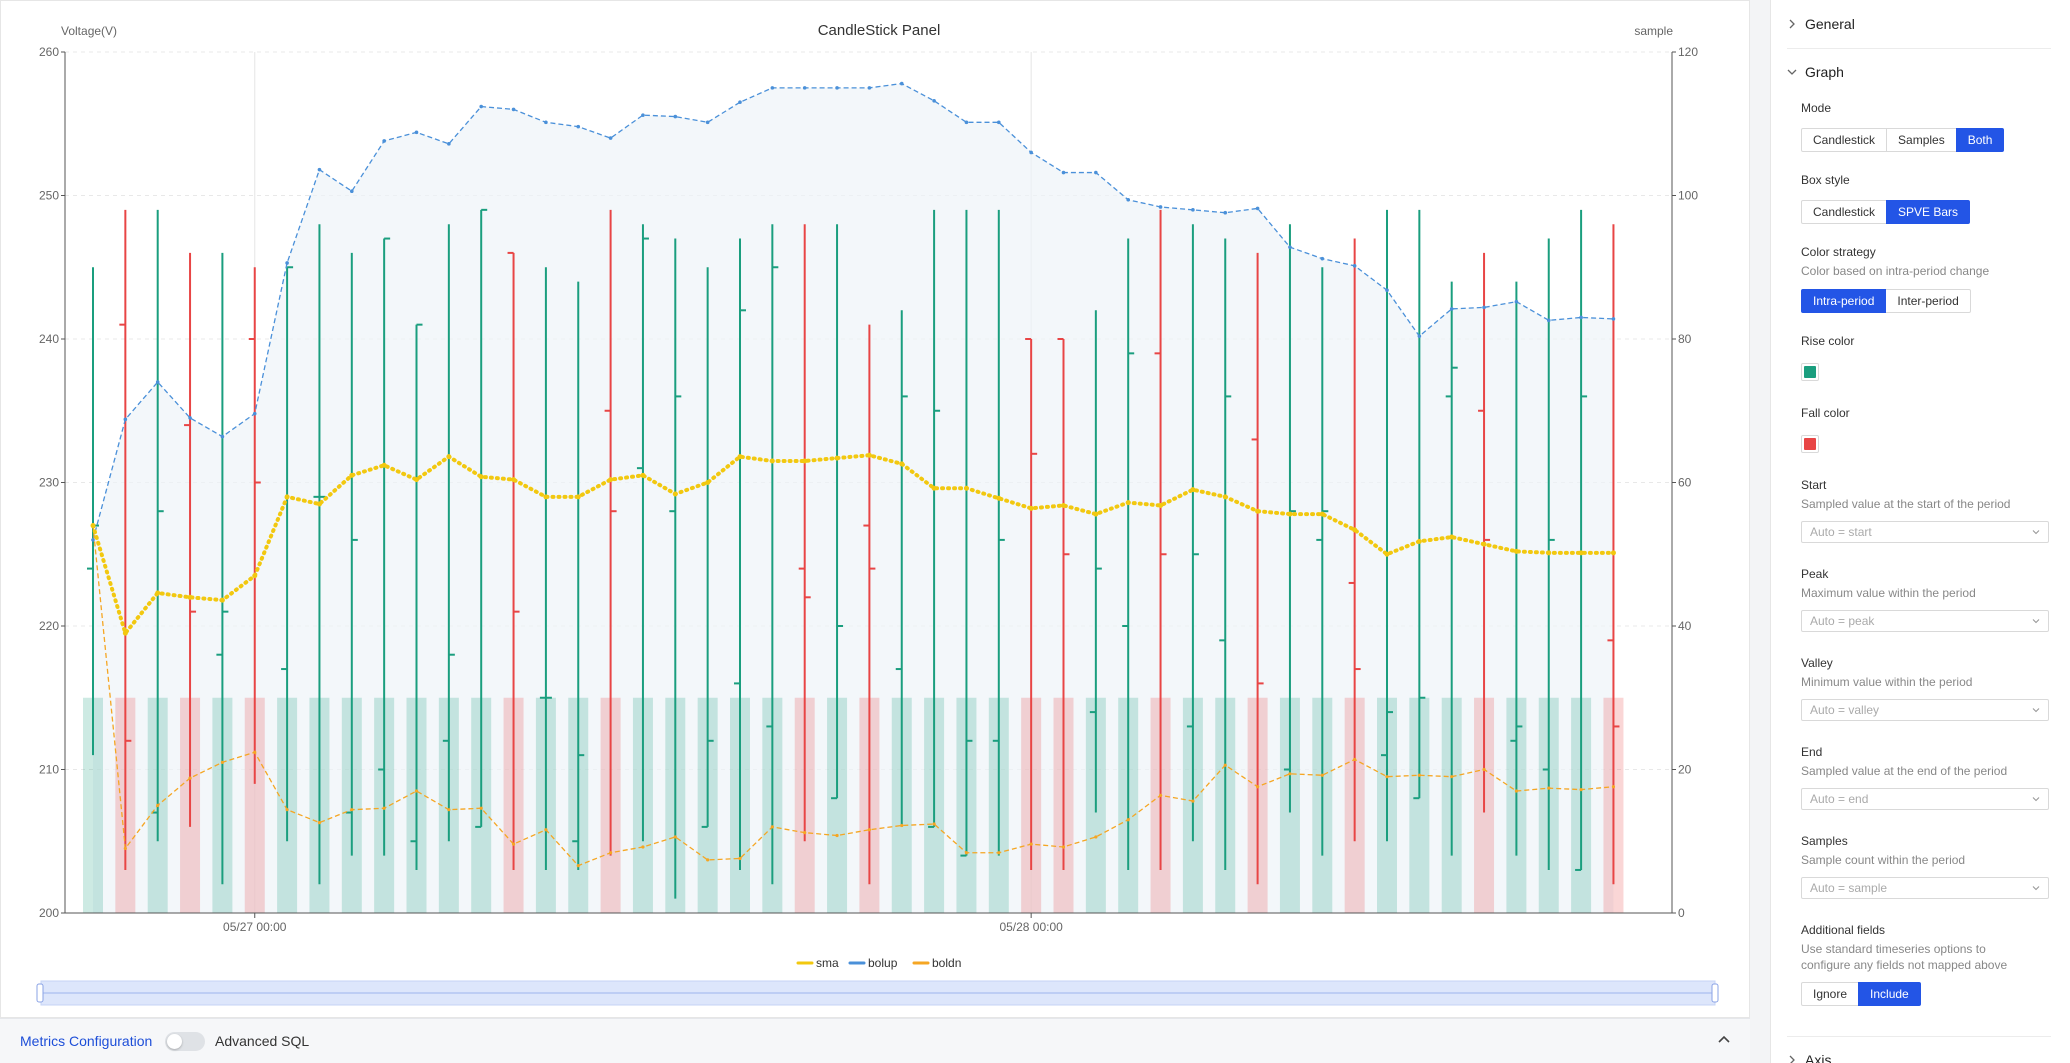 The width and height of the screenshot is (2070, 1063). What do you see at coordinates (1928, 301) in the screenshot?
I see `color-strategy-option-inter: Inter-period` at bounding box center [1928, 301].